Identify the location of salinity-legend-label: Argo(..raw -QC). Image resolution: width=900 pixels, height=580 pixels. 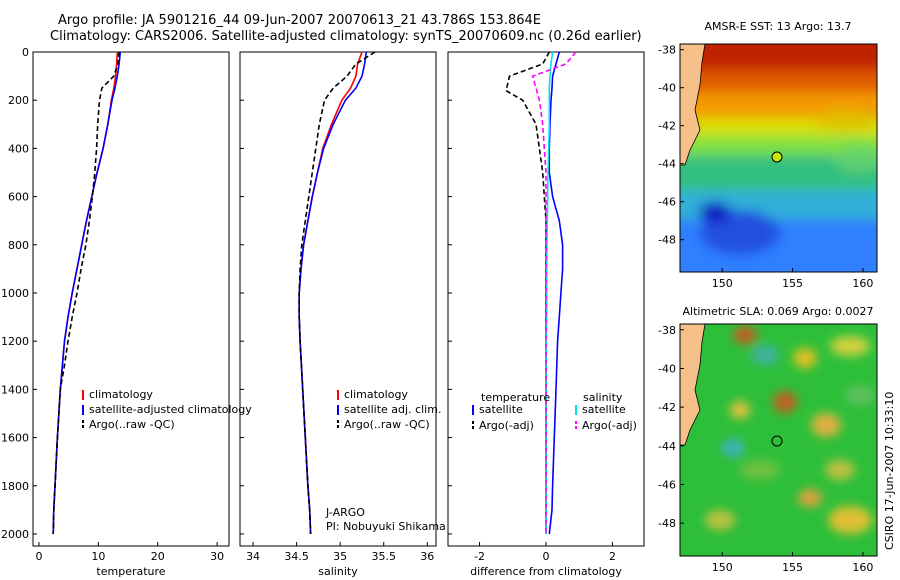
(387, 424).